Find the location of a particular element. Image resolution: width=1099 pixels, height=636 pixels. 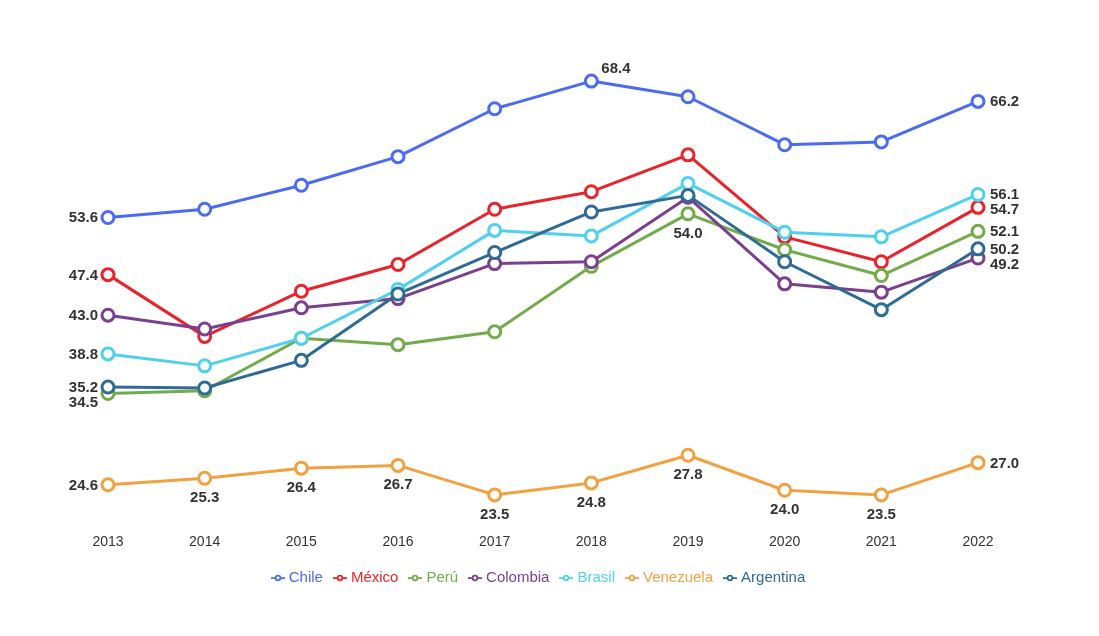

data-label: 27.0 is located at coordinates (1005, 462).